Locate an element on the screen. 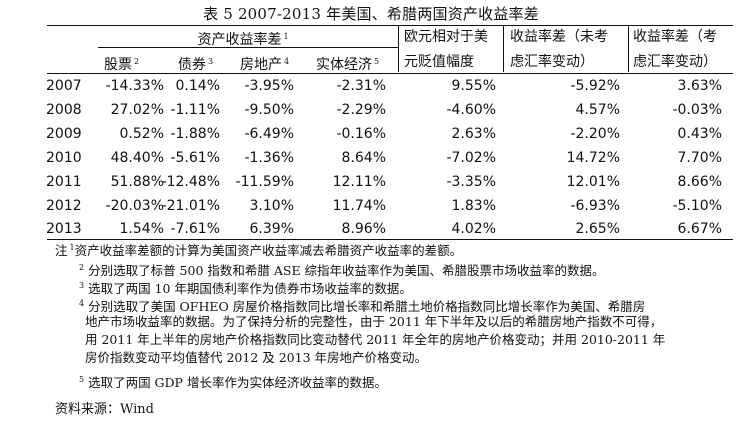  row-year: 2009 is located at coordinates (64, 134).